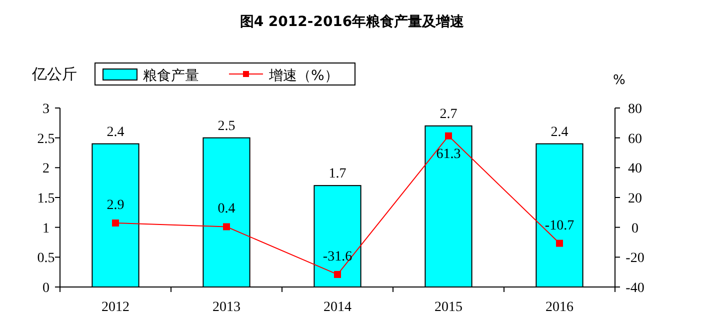  I want to click on y-tick-label: 0, so click(46, 288).